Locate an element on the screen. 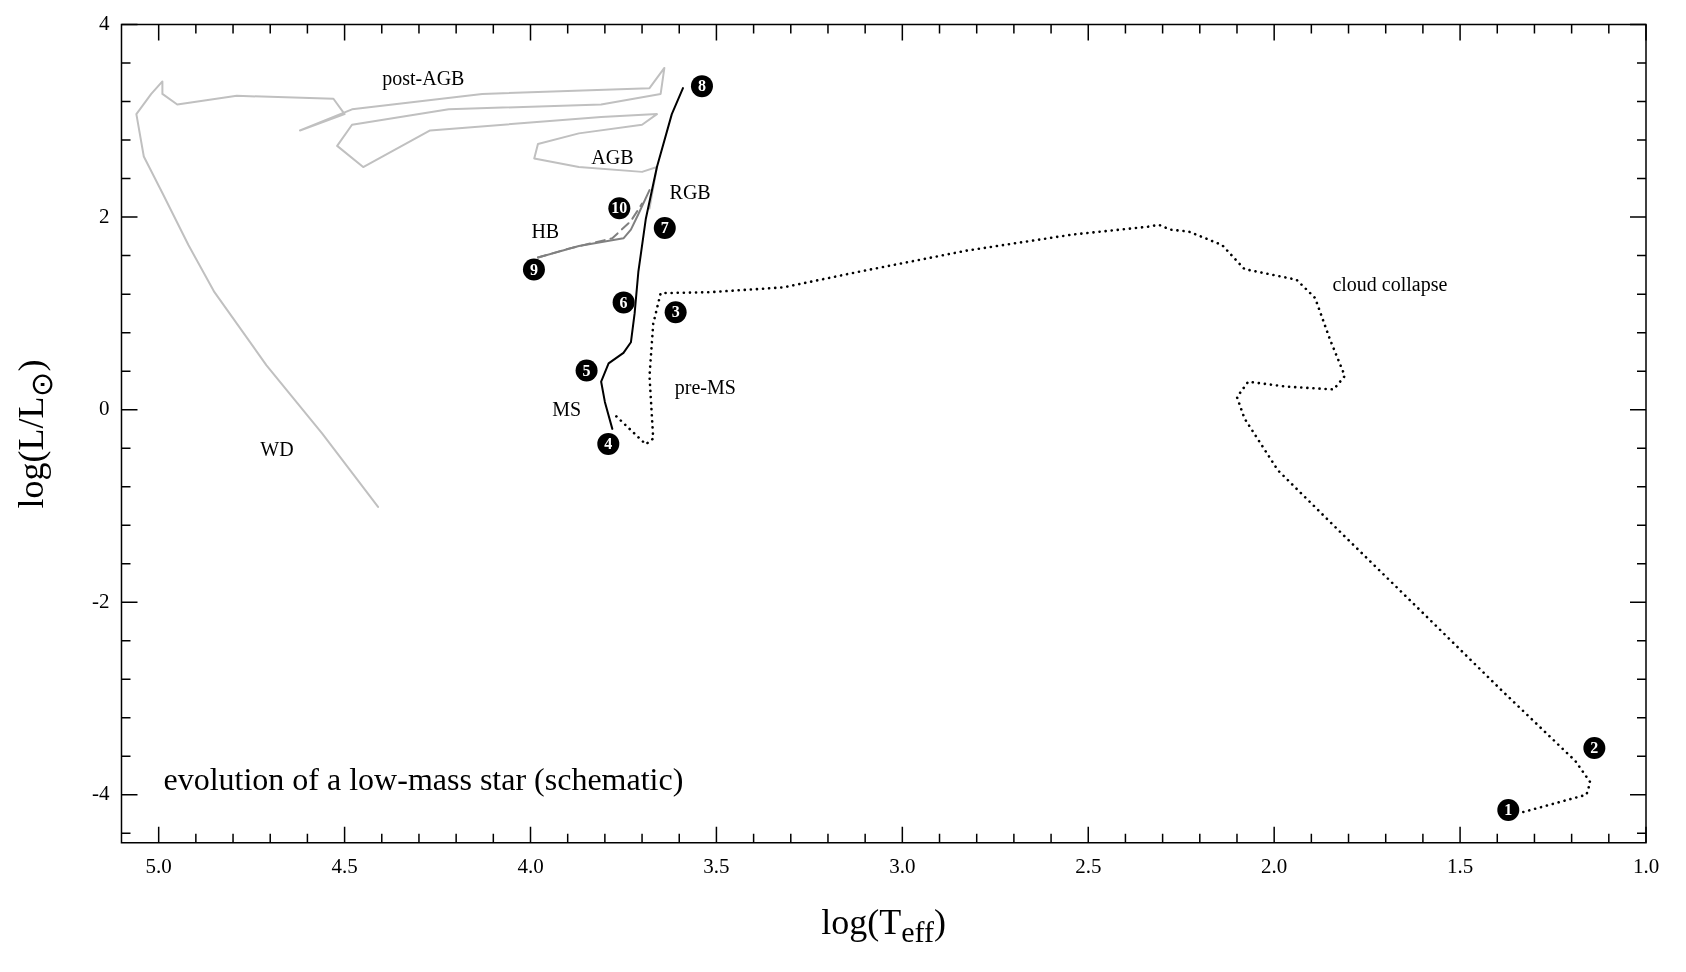 The height and width of the screenshot is (972, 1686). x-tick-label: 4.5 is located at coordinates (344, 865).